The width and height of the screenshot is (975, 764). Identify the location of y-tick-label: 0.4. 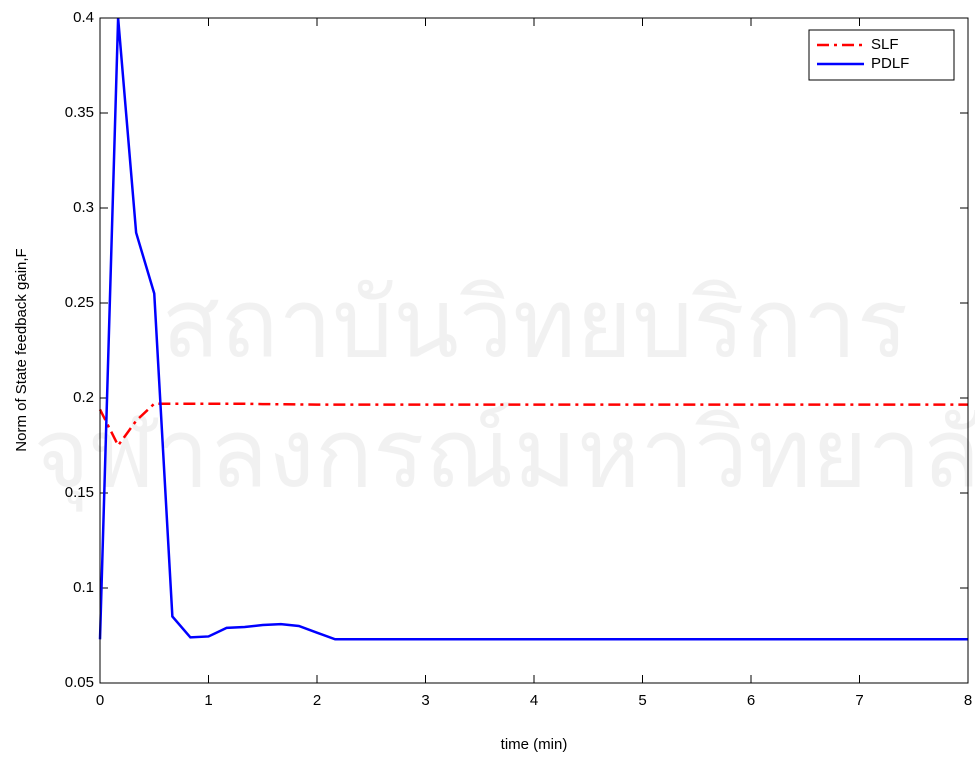
(83, 17).